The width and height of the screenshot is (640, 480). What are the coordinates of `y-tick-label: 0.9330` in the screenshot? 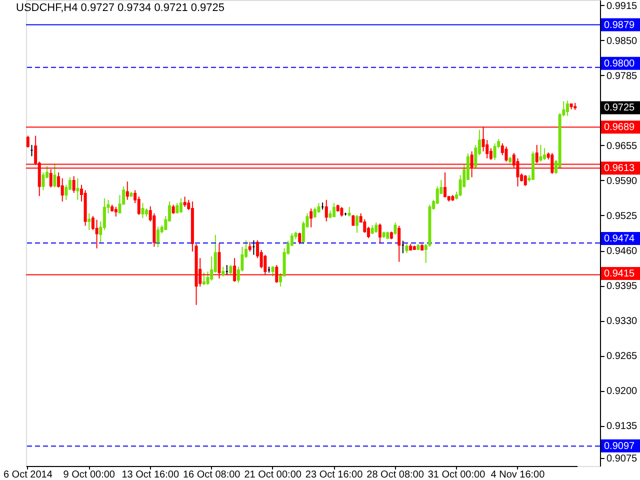 It's located at (622, 322).